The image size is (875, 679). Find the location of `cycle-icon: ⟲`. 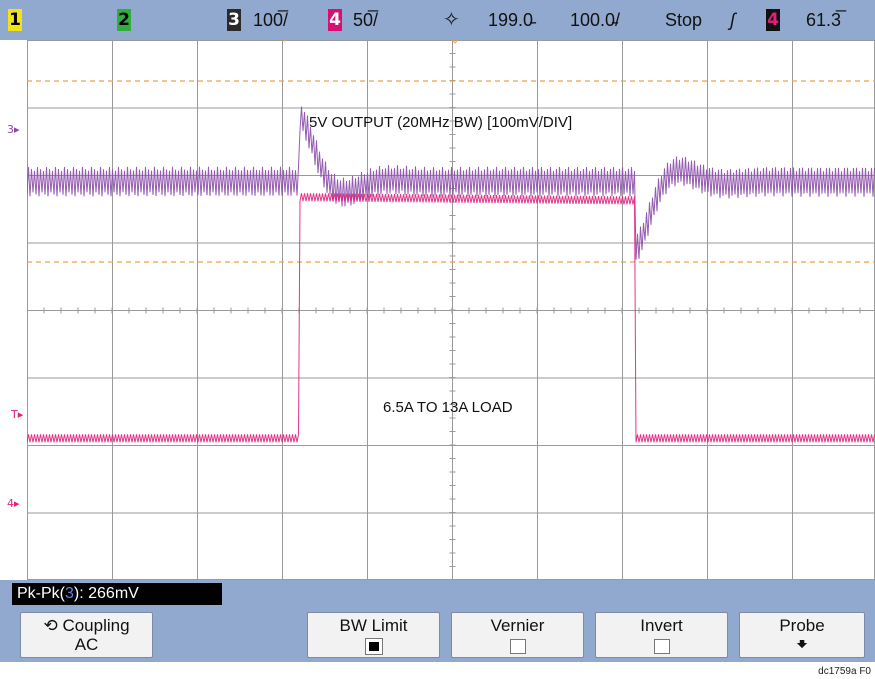

cycle-icon: ⟲ is located at coordinates (50, 625).